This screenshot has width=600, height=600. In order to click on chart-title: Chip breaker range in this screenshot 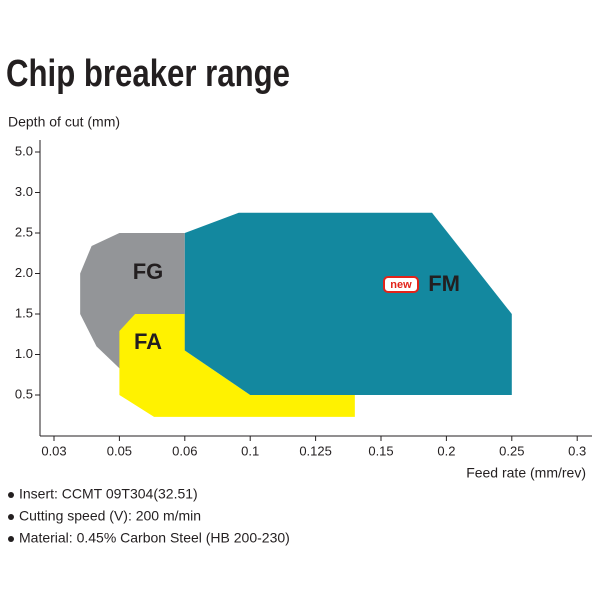, I will do `click(148, 74)`.